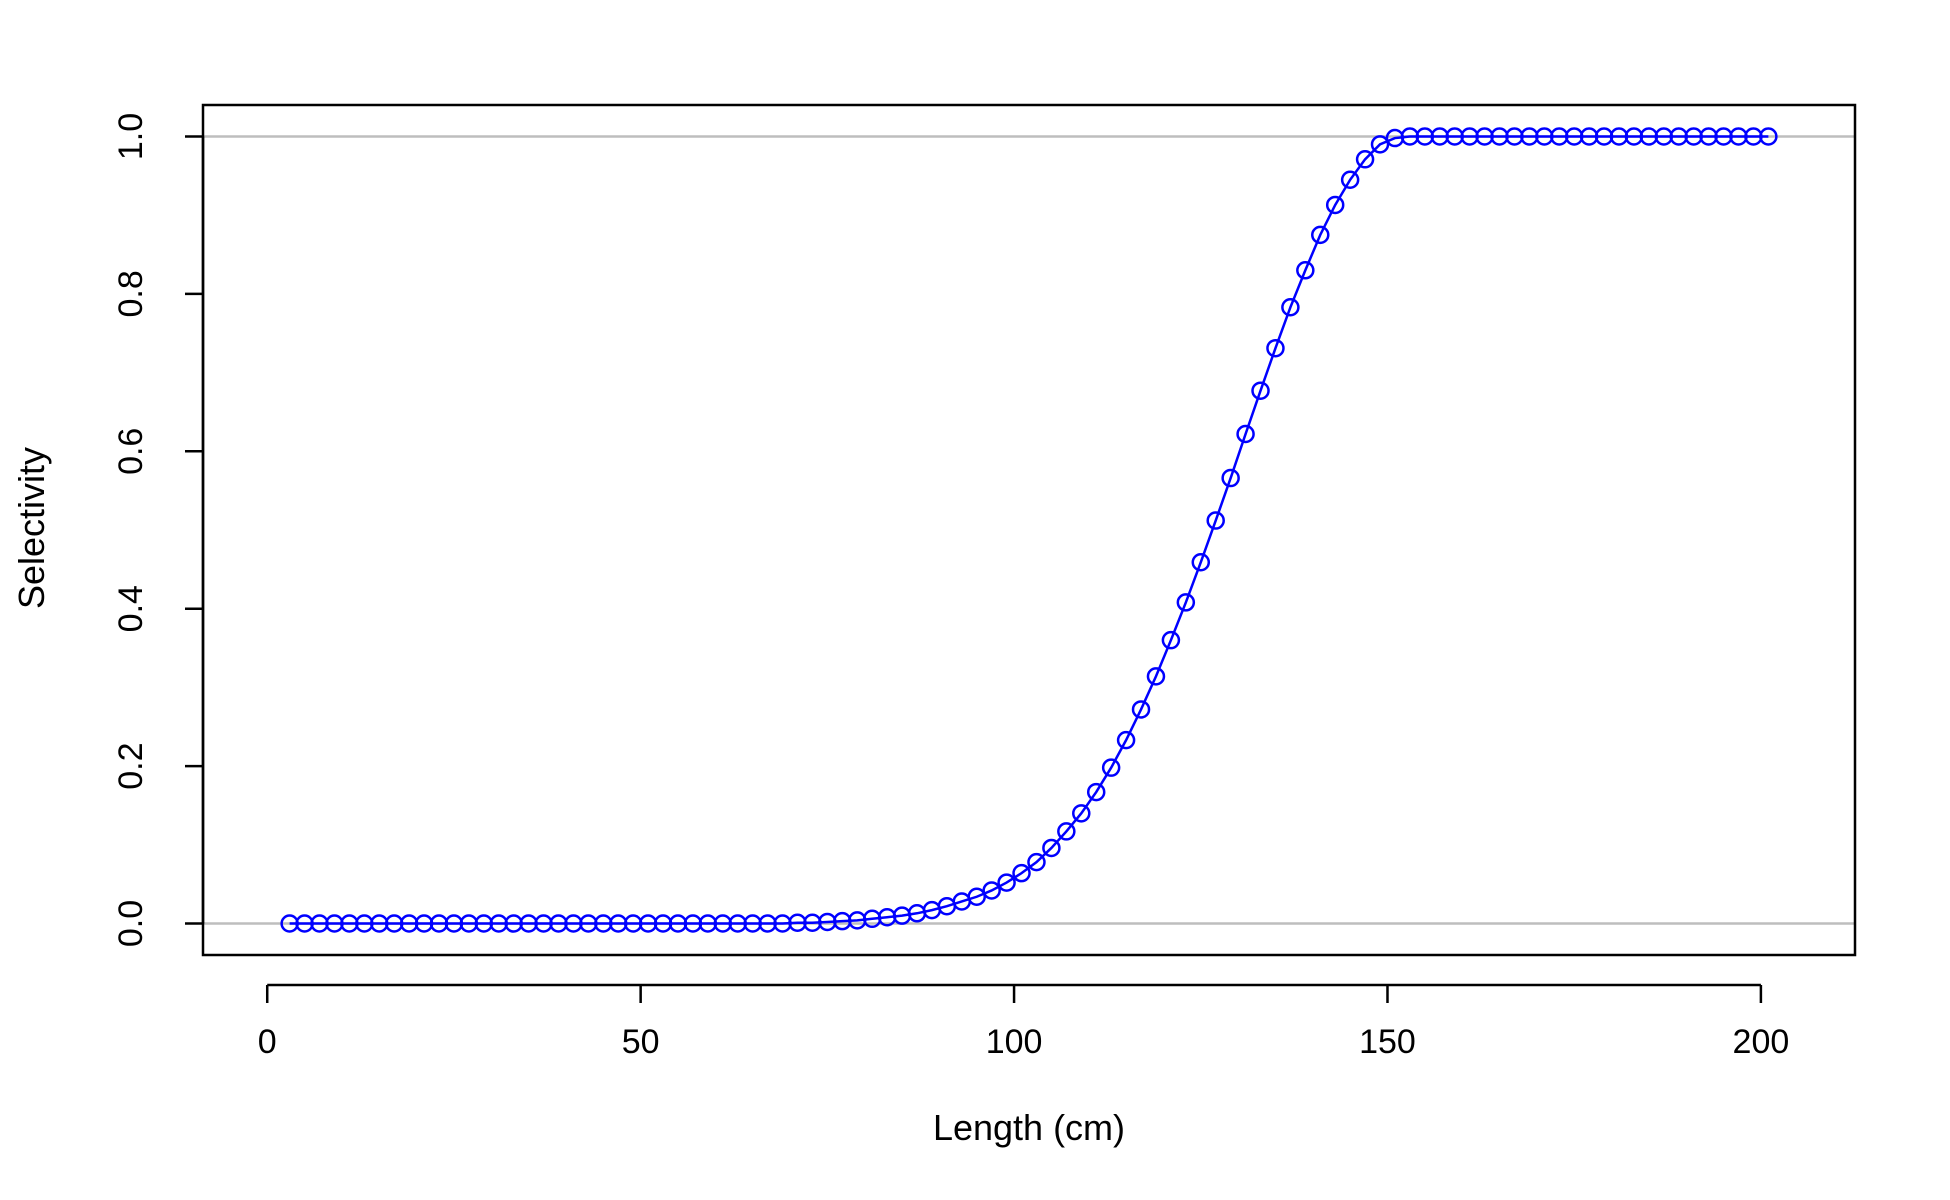 The height and width of the screenshot is (1200, 1950). What do you see at coordinates (131, 765) in the screenshot?
I see `y-tick-label: 0.2` at bounding box center [131, 765].